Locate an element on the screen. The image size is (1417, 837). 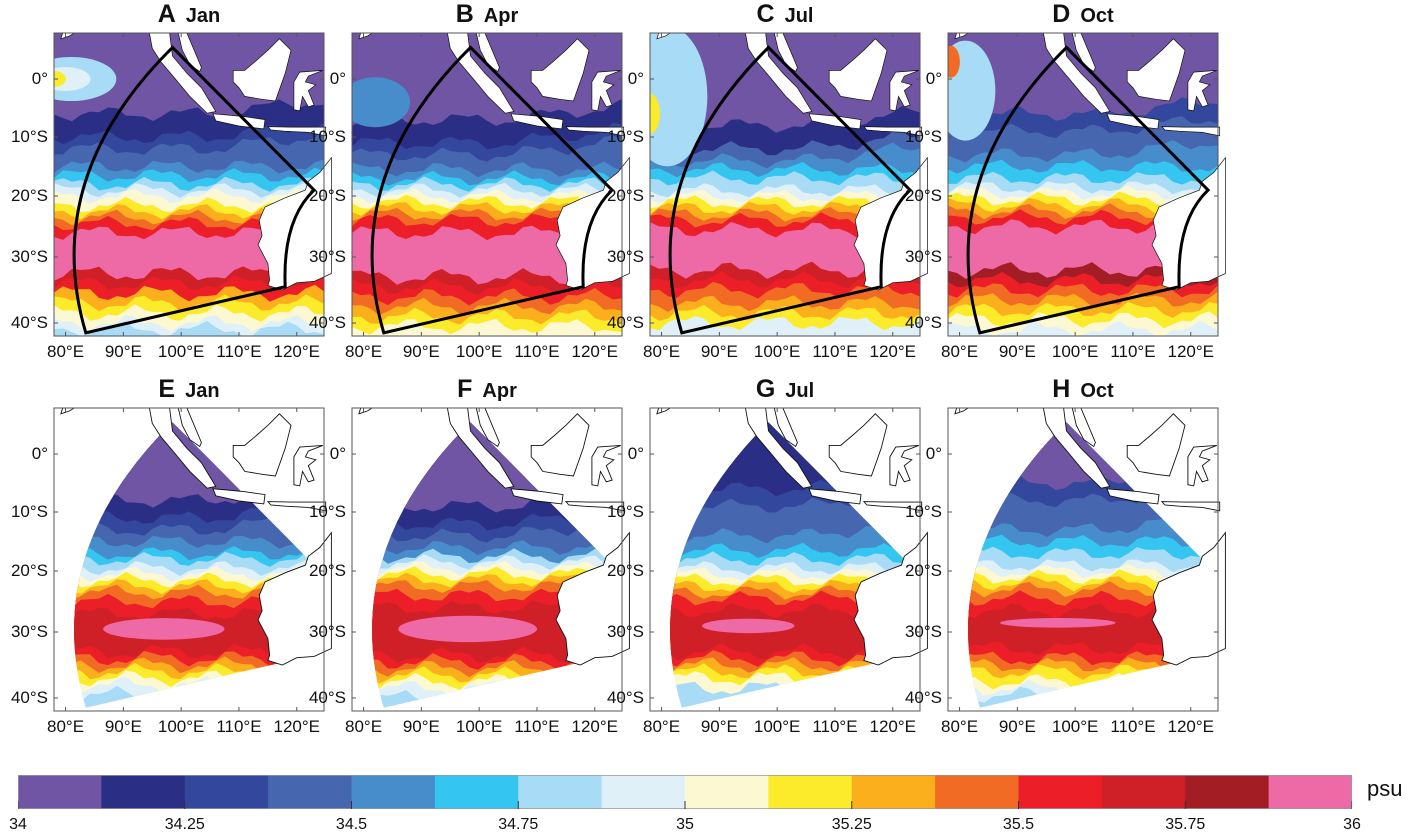
salinity-map-panel-e is located at coordinates (192, 559).